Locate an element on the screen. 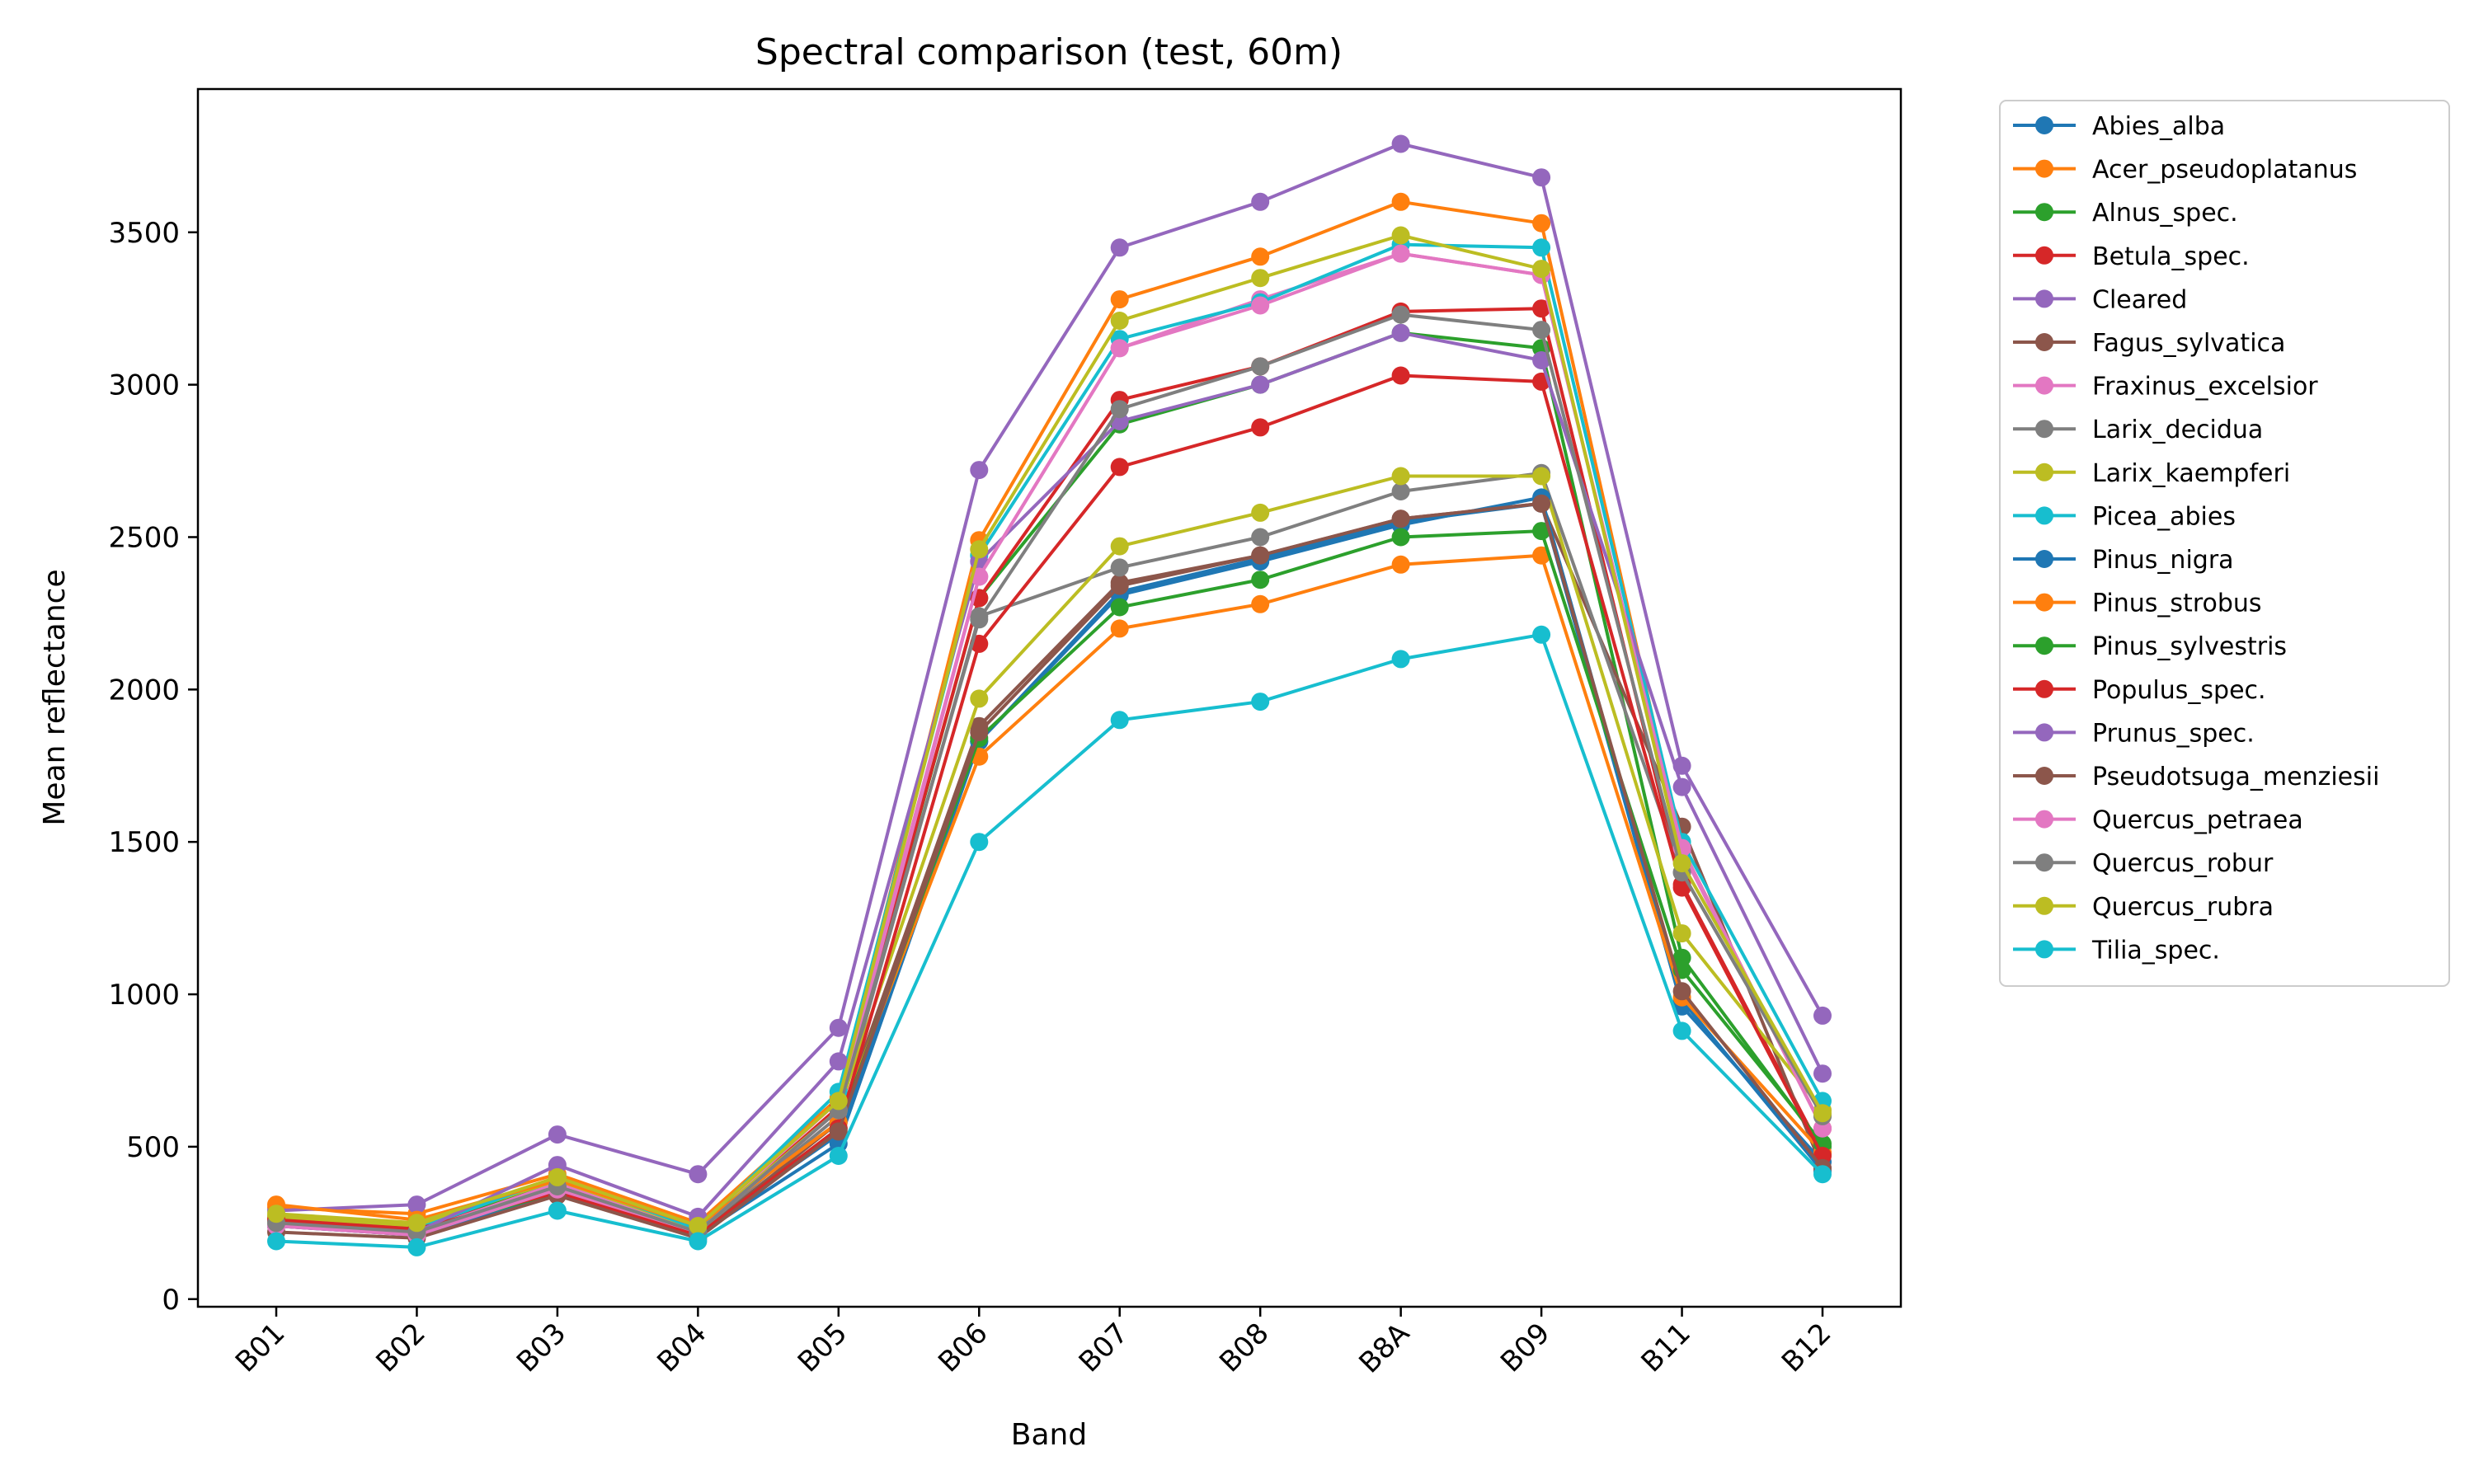 This screenshot has width=2474, height=1484. legend-item: Quercus_rubra is located at coordinates (2143, 907).